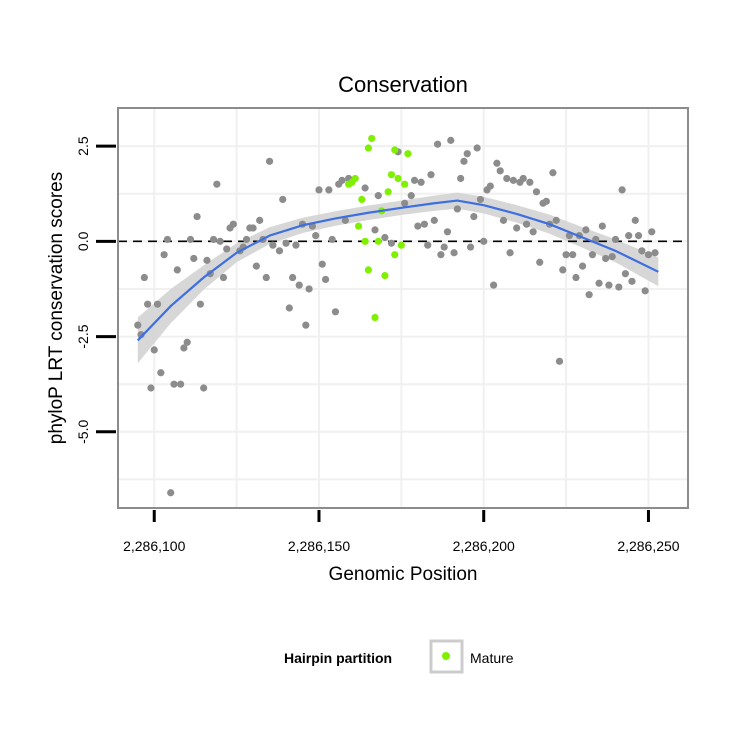  Describe the element at coordinates (319, 546) in the screenshot. I see `x-tick-label: 2,286,150` at that location.